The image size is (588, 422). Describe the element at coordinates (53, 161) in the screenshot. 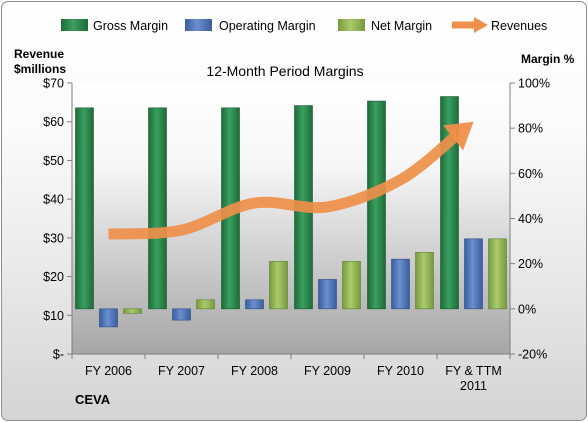

I see `left-axis-tick-label: $50` at that location.